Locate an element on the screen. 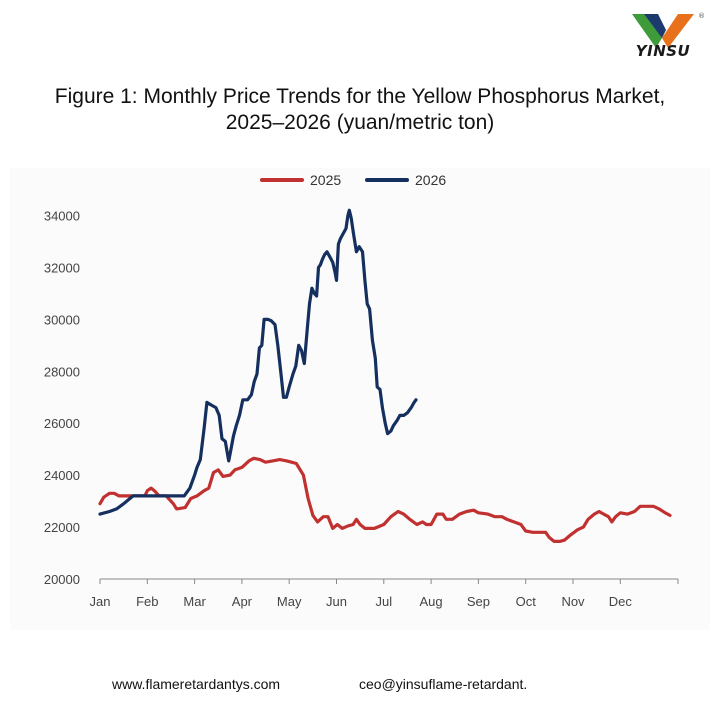  x-tick-label: Aug is located at coordinates (431, 601).